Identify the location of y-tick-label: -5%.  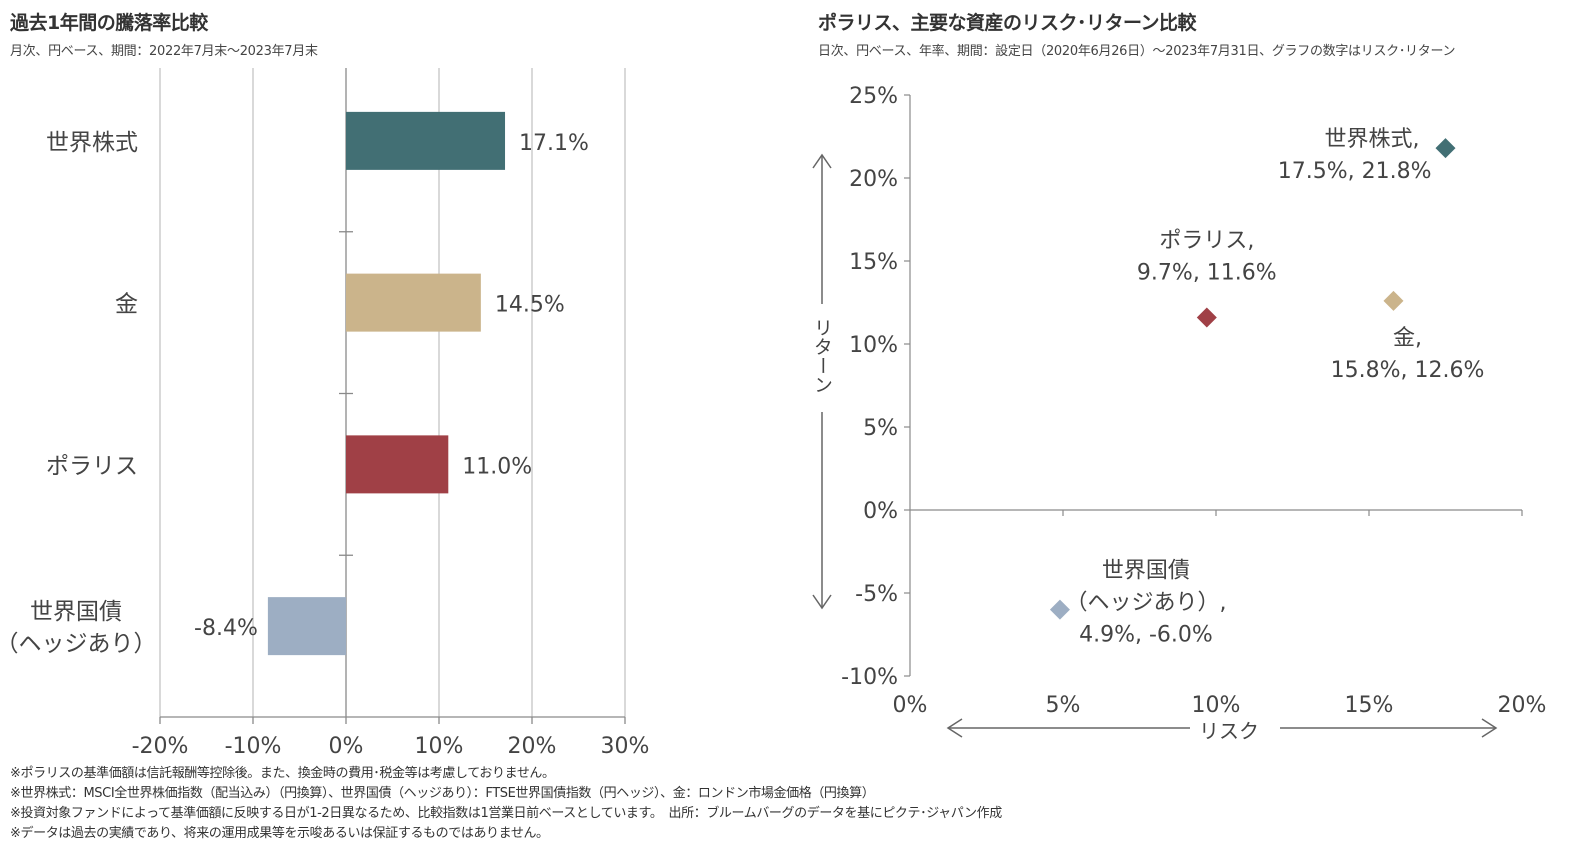
(876, 594).